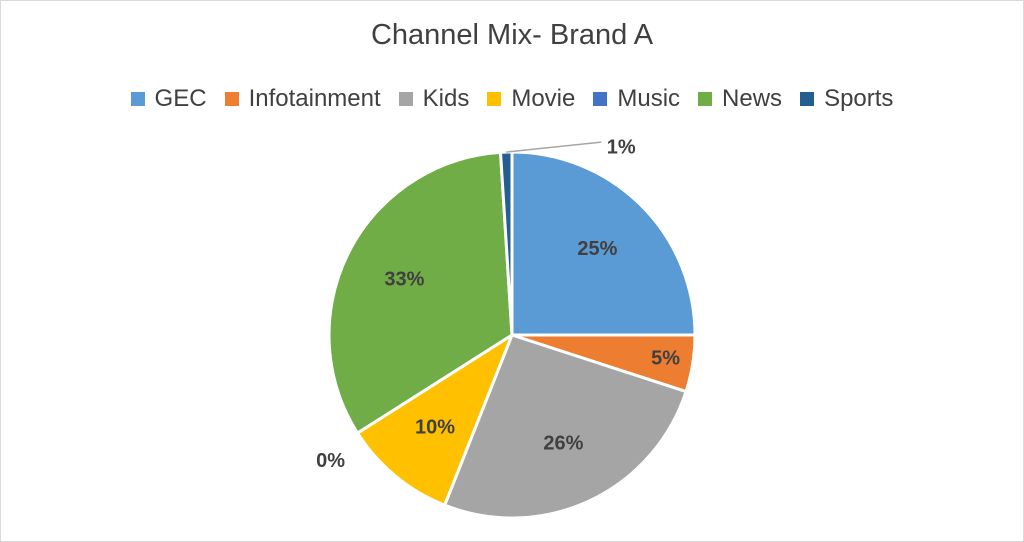 The width and height of the screenshot is (1024, 542). What do you see at coordinates (180, 98) in the screenshot?
I see `legend-label-gec: GEC` at bounding box center [180, 98].